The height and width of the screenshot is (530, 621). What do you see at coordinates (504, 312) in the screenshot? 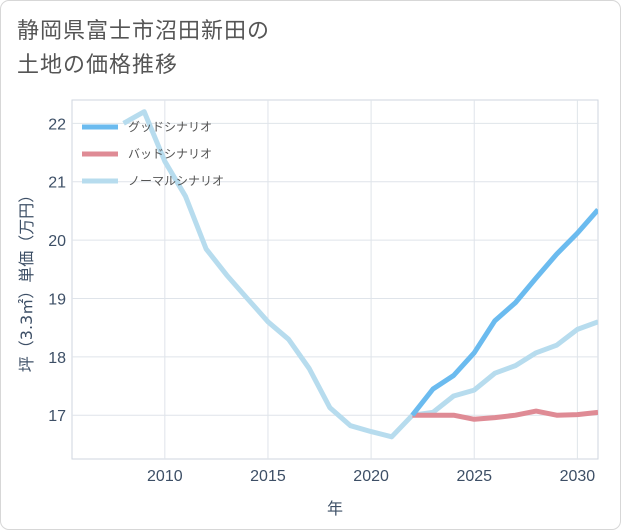
I see `series-line-good` at bounding box center [504, 312].